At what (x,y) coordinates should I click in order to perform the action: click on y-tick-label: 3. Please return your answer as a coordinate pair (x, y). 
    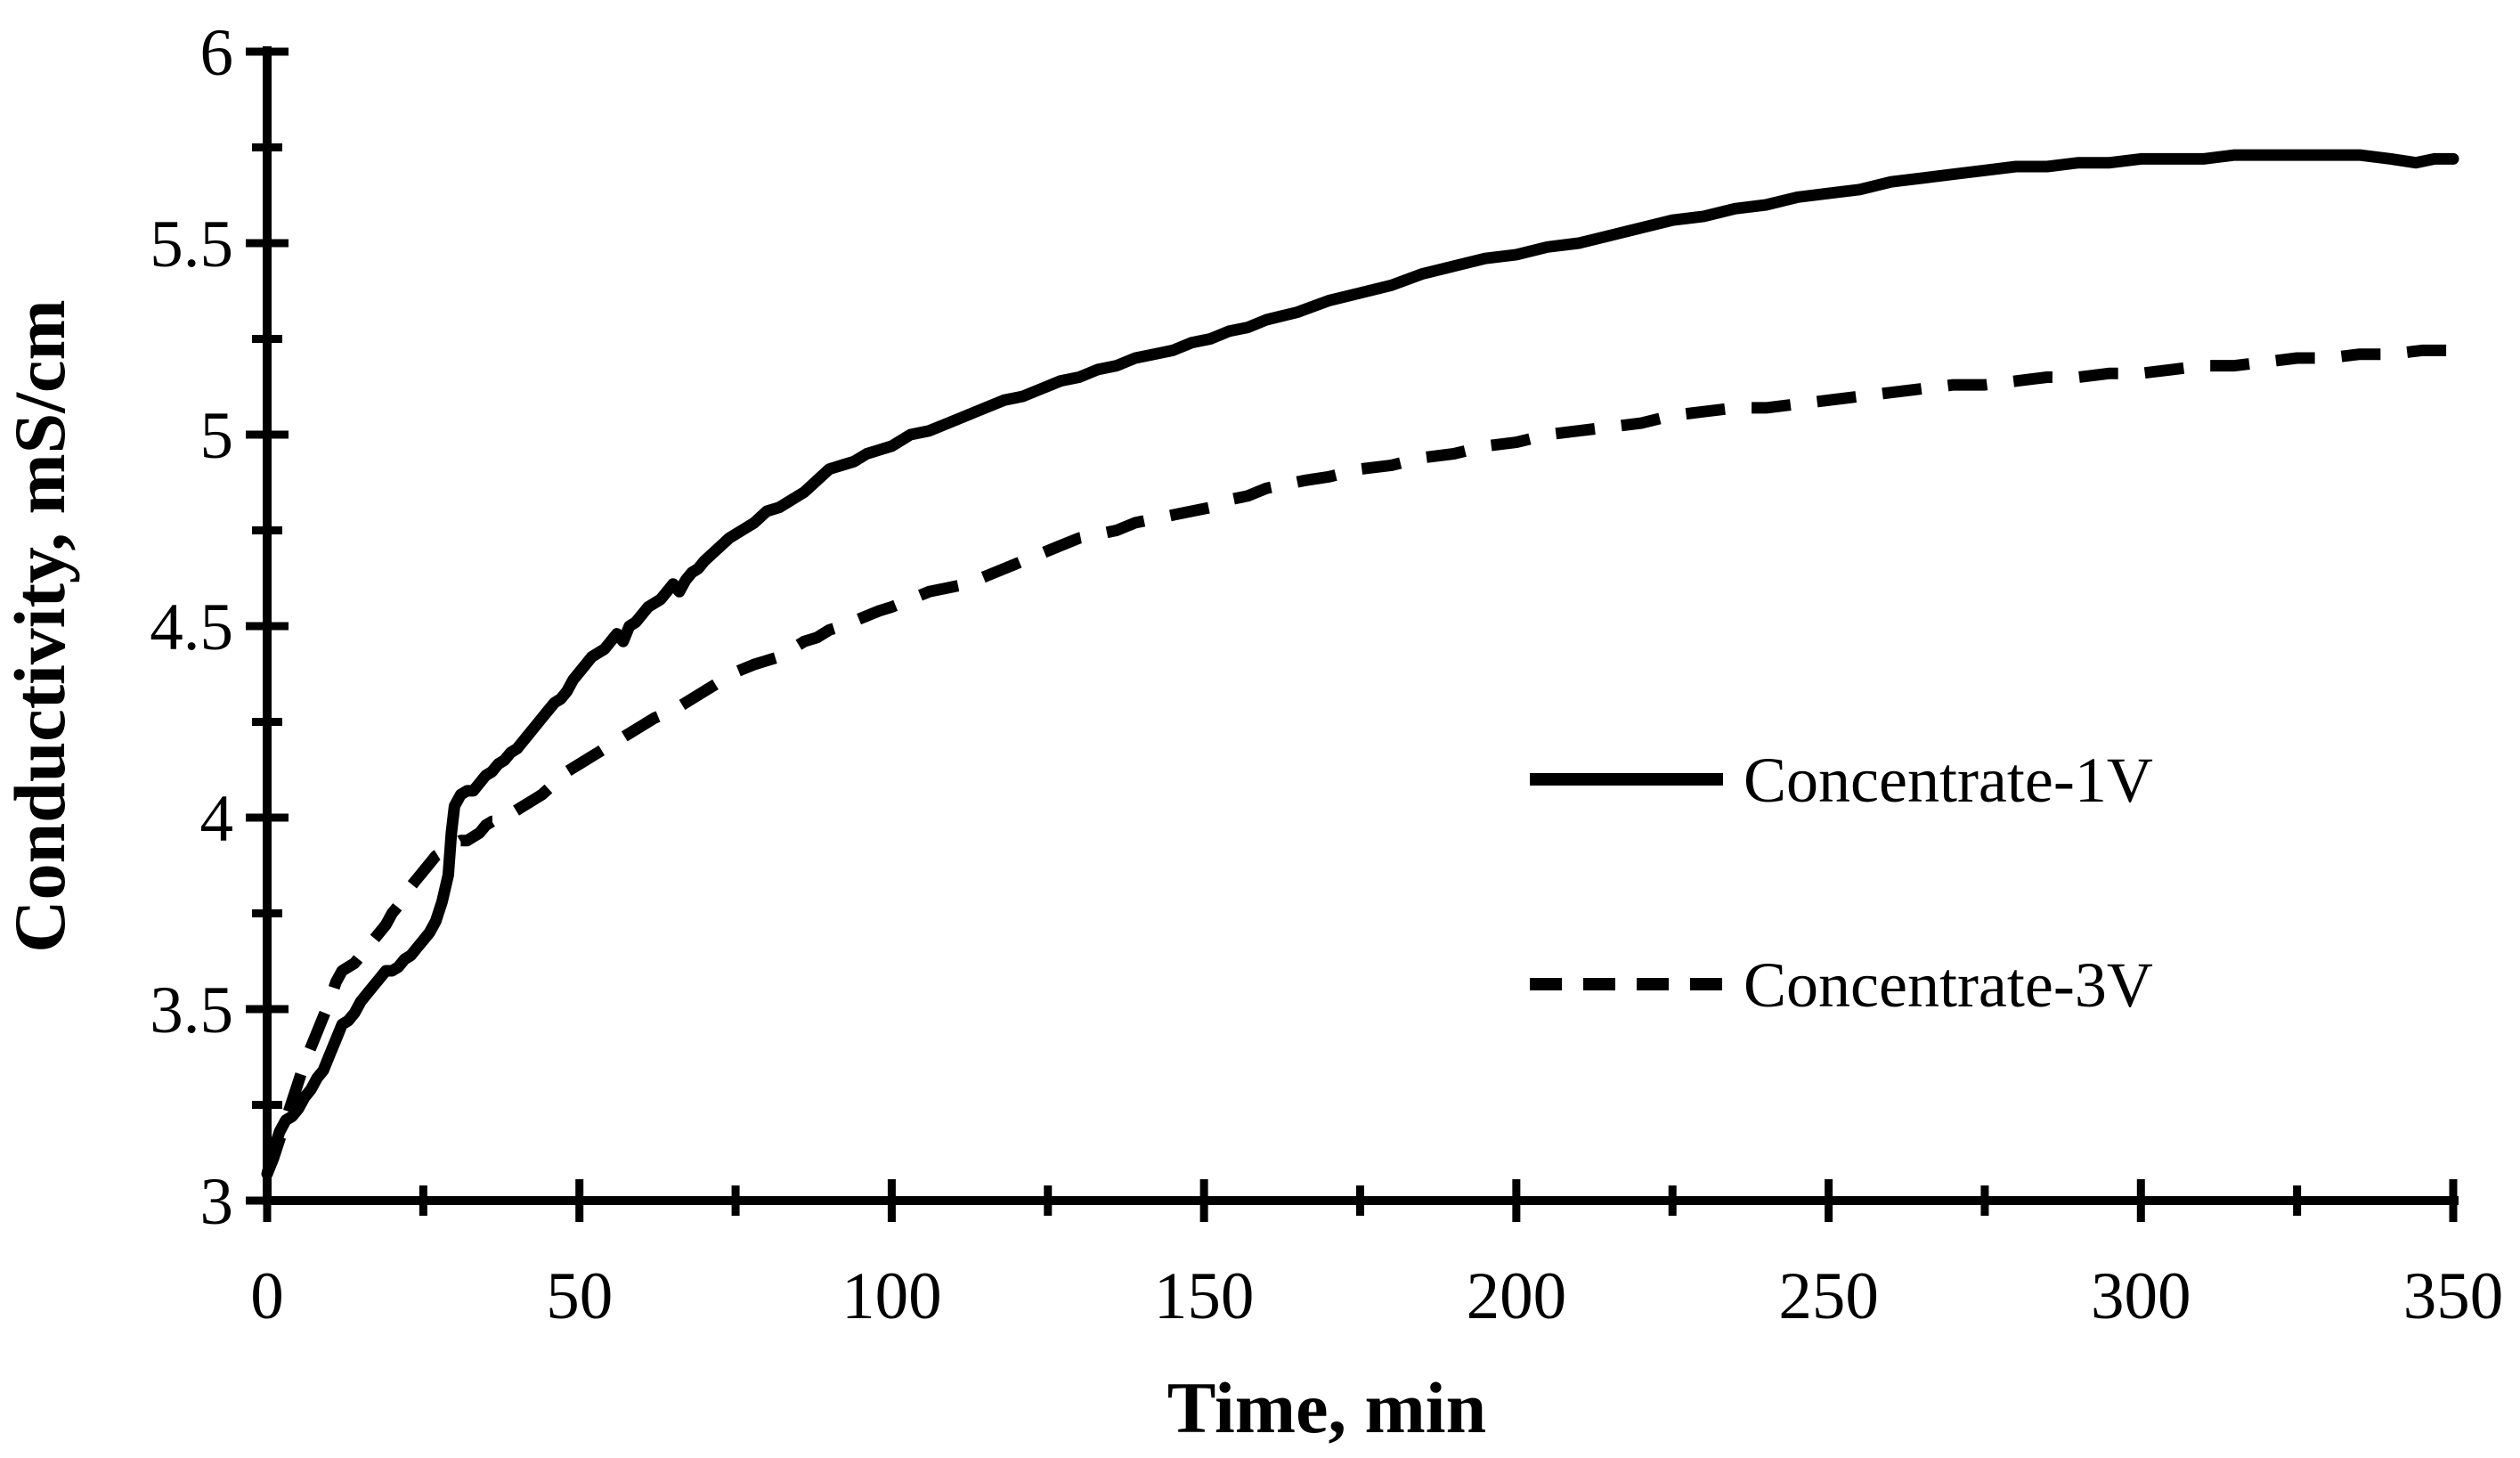
    Looking at the image, I should click on (217, 1202).